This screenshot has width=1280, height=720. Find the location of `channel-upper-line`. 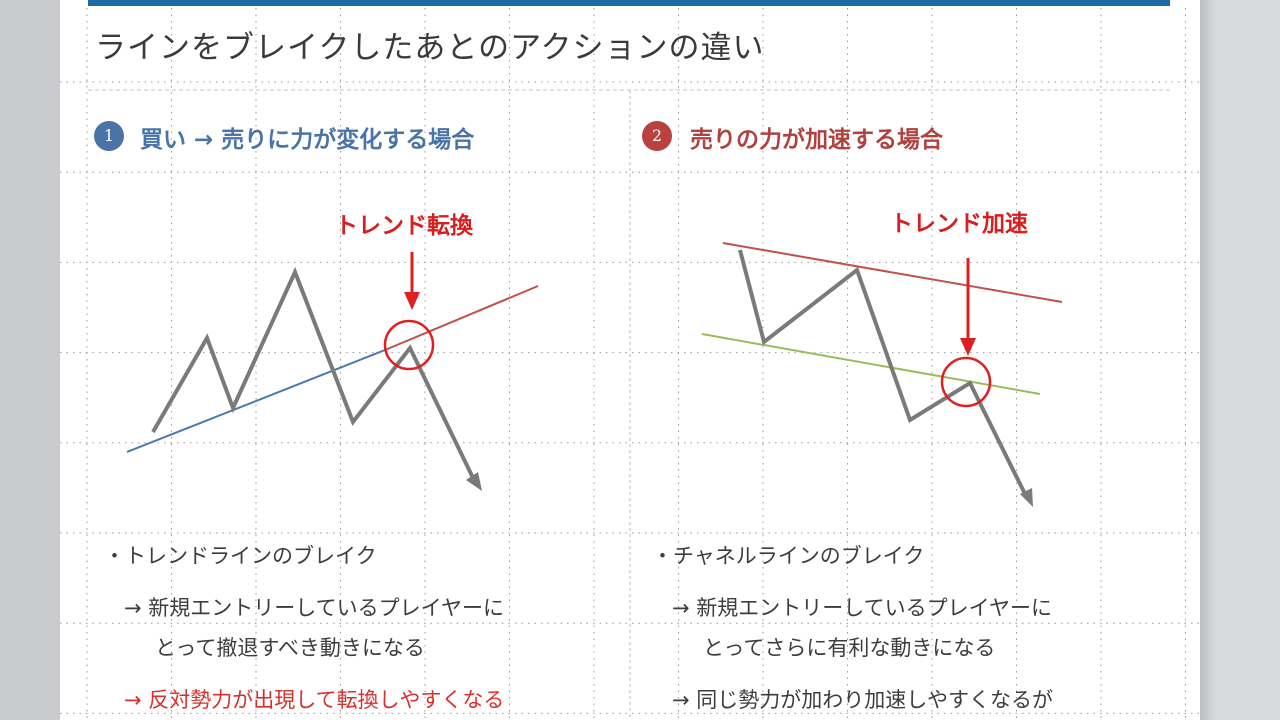

channel-upper-line is located at coordinates (892, 272).